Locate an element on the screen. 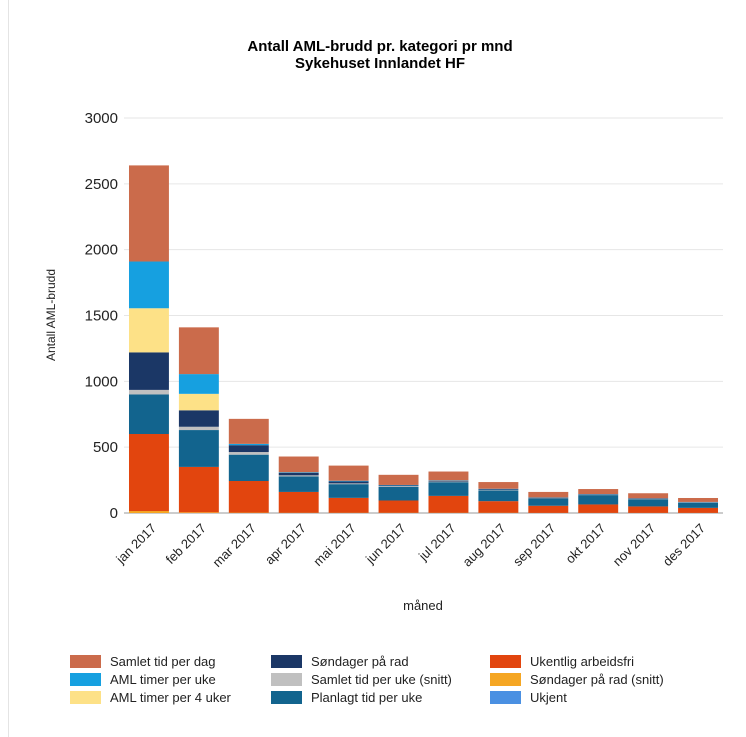  x-tick-label: okt 2017 is located at coordinates (585, 544).